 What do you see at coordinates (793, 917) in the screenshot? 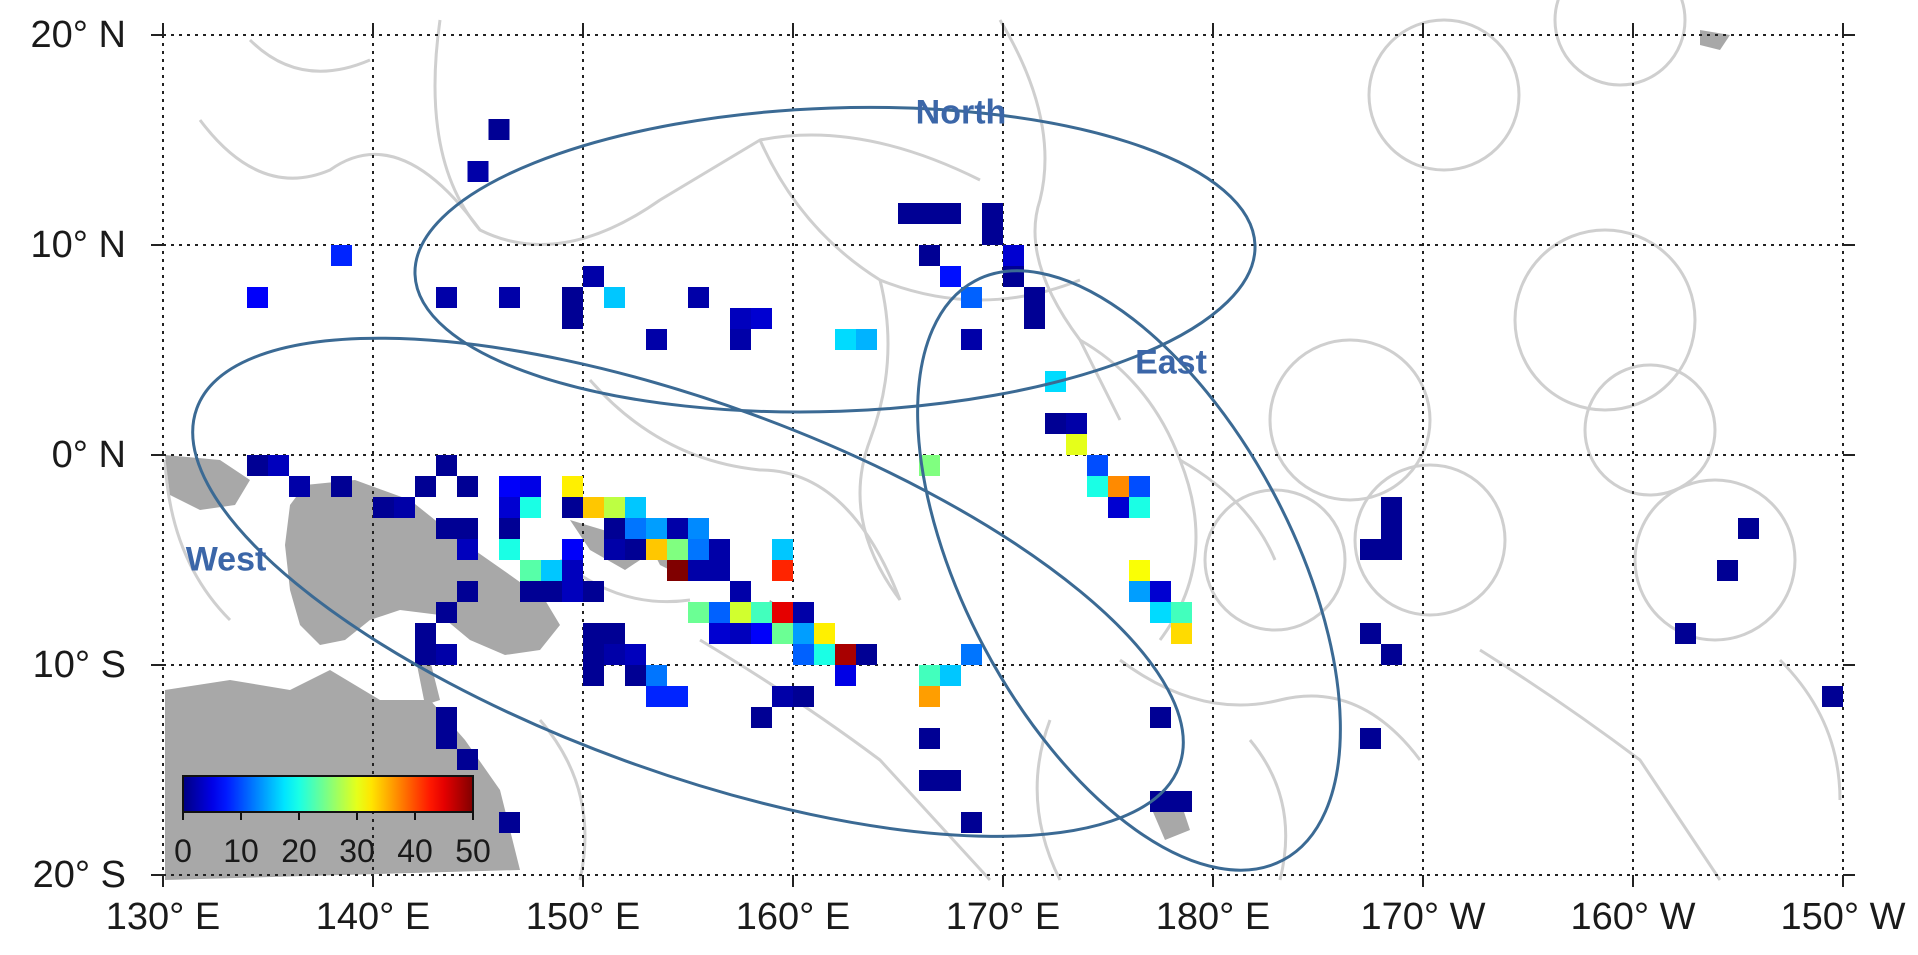
I see `lon-label-160e: 160° E` at bounding box center [793, 917].